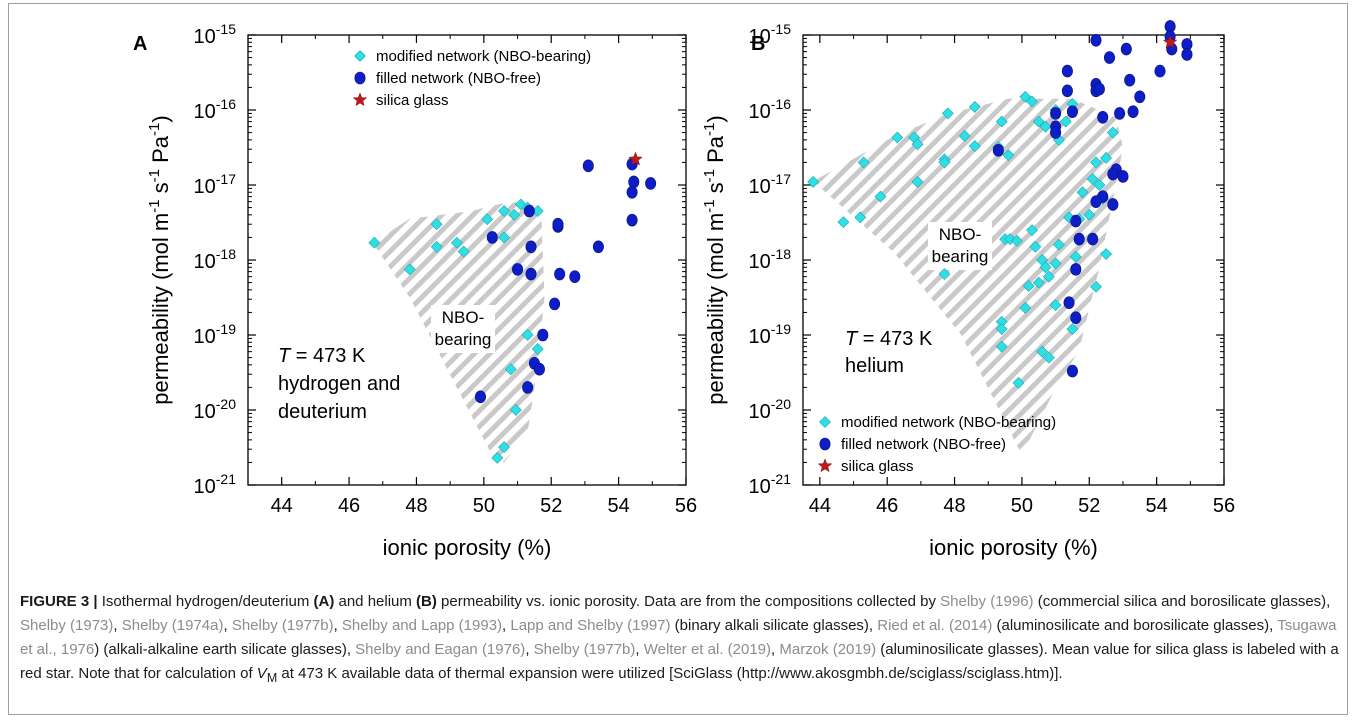 This screenshot has height=726, width=1357. What do you see at coordinates (707, 649) in the screenshot?
I see `caption-reference-link: Welter et al. (2019)` at bounding box center [707, 649].